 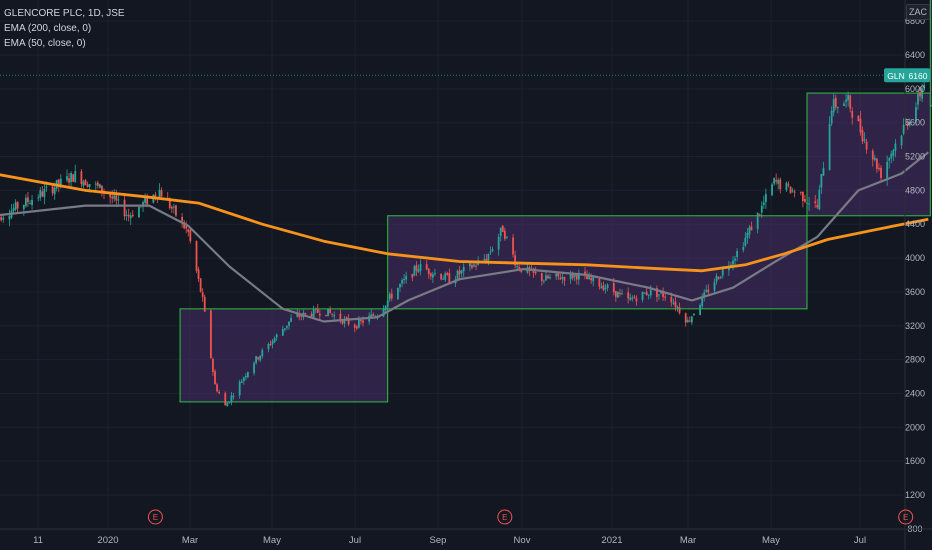 I want to click on earnings-marker-label: E, so click(x=504, y=517).